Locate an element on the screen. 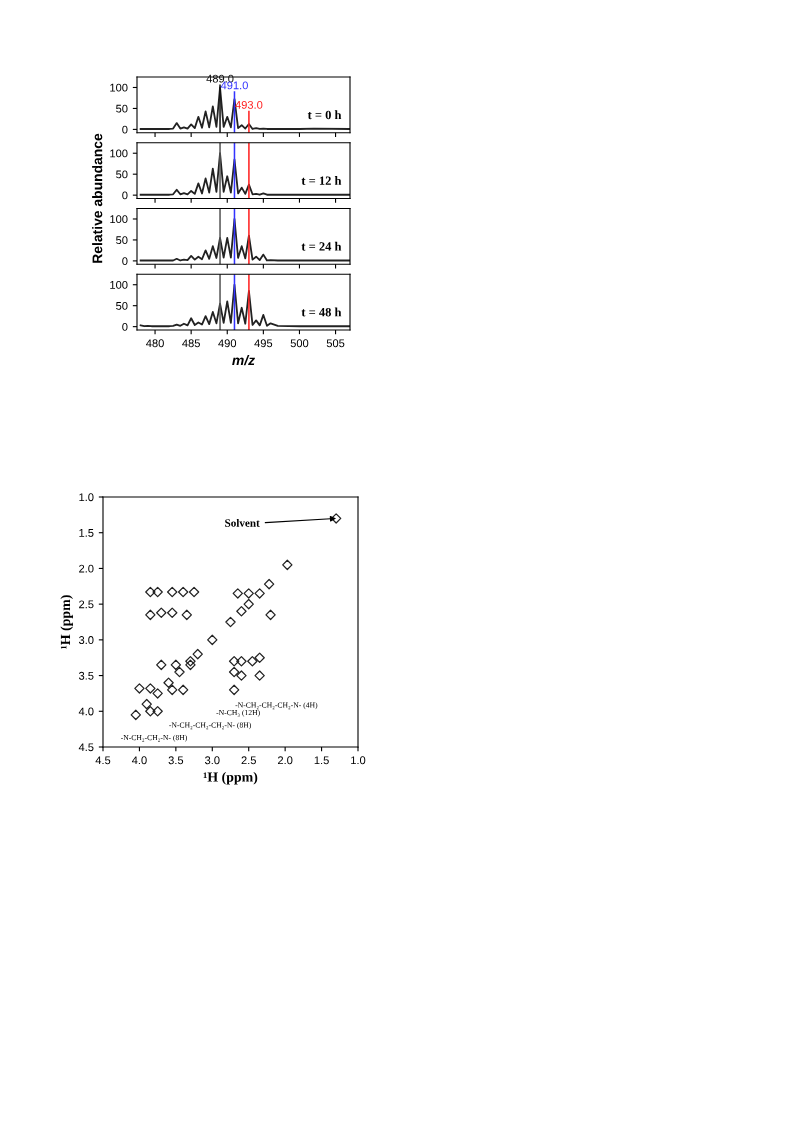  y-tick-label: 3.0 is located at coordinates (86, 640).